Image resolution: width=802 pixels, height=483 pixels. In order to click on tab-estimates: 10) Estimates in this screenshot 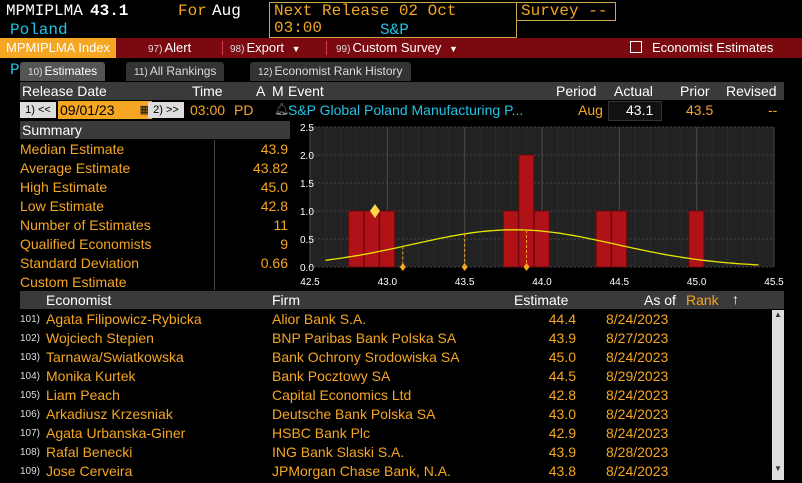, I will do `click(63, 71)`.